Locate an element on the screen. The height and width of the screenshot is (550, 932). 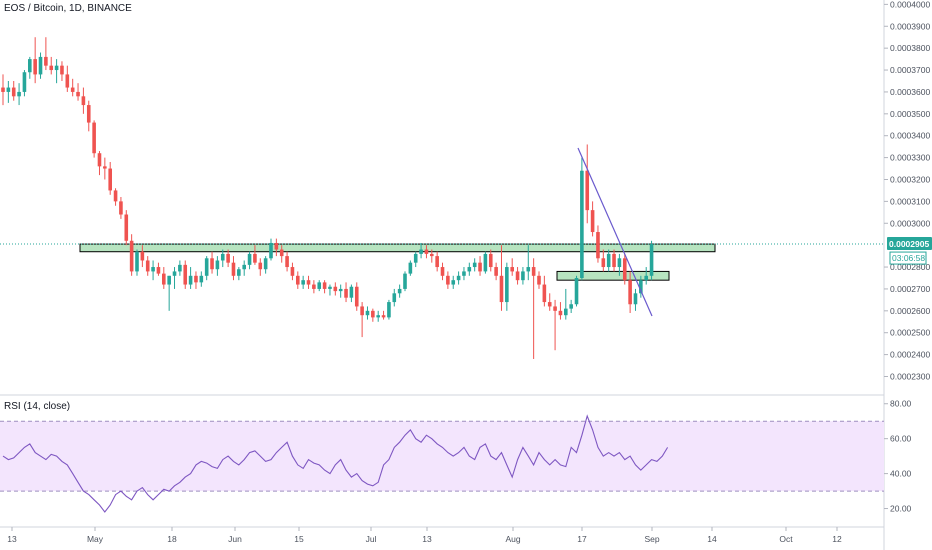
price-tick-label: 0.0003800 is located at coordinates (910, 48).